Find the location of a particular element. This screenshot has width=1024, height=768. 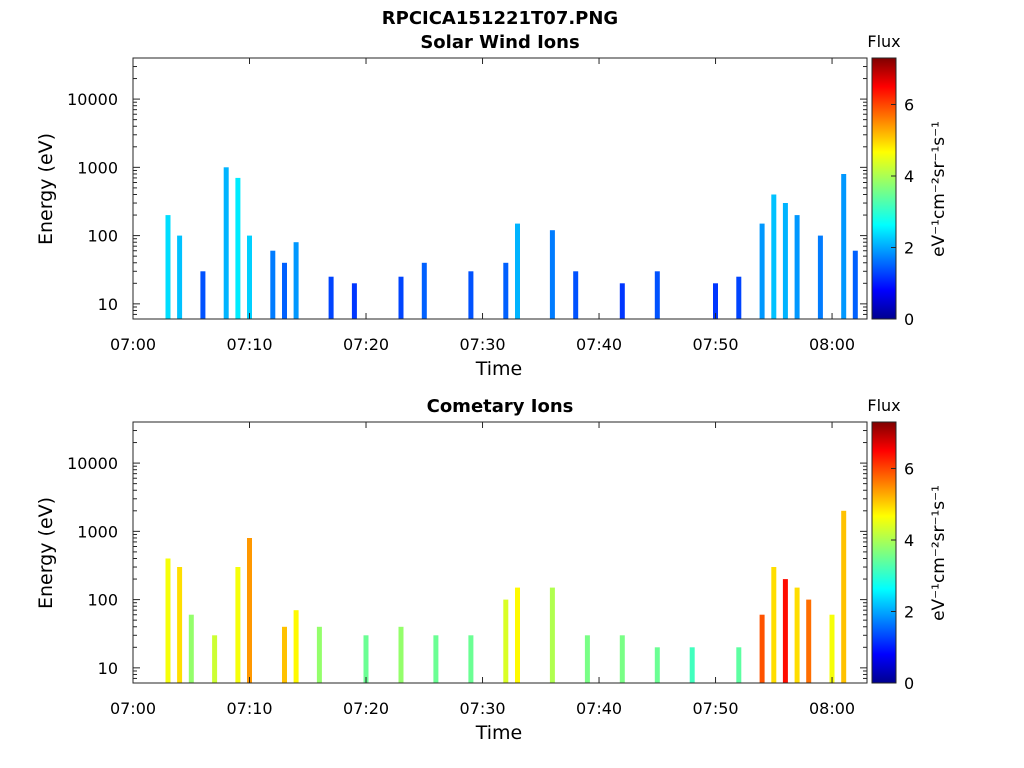

spectrogram-marks is located at coordinates (511, 243).